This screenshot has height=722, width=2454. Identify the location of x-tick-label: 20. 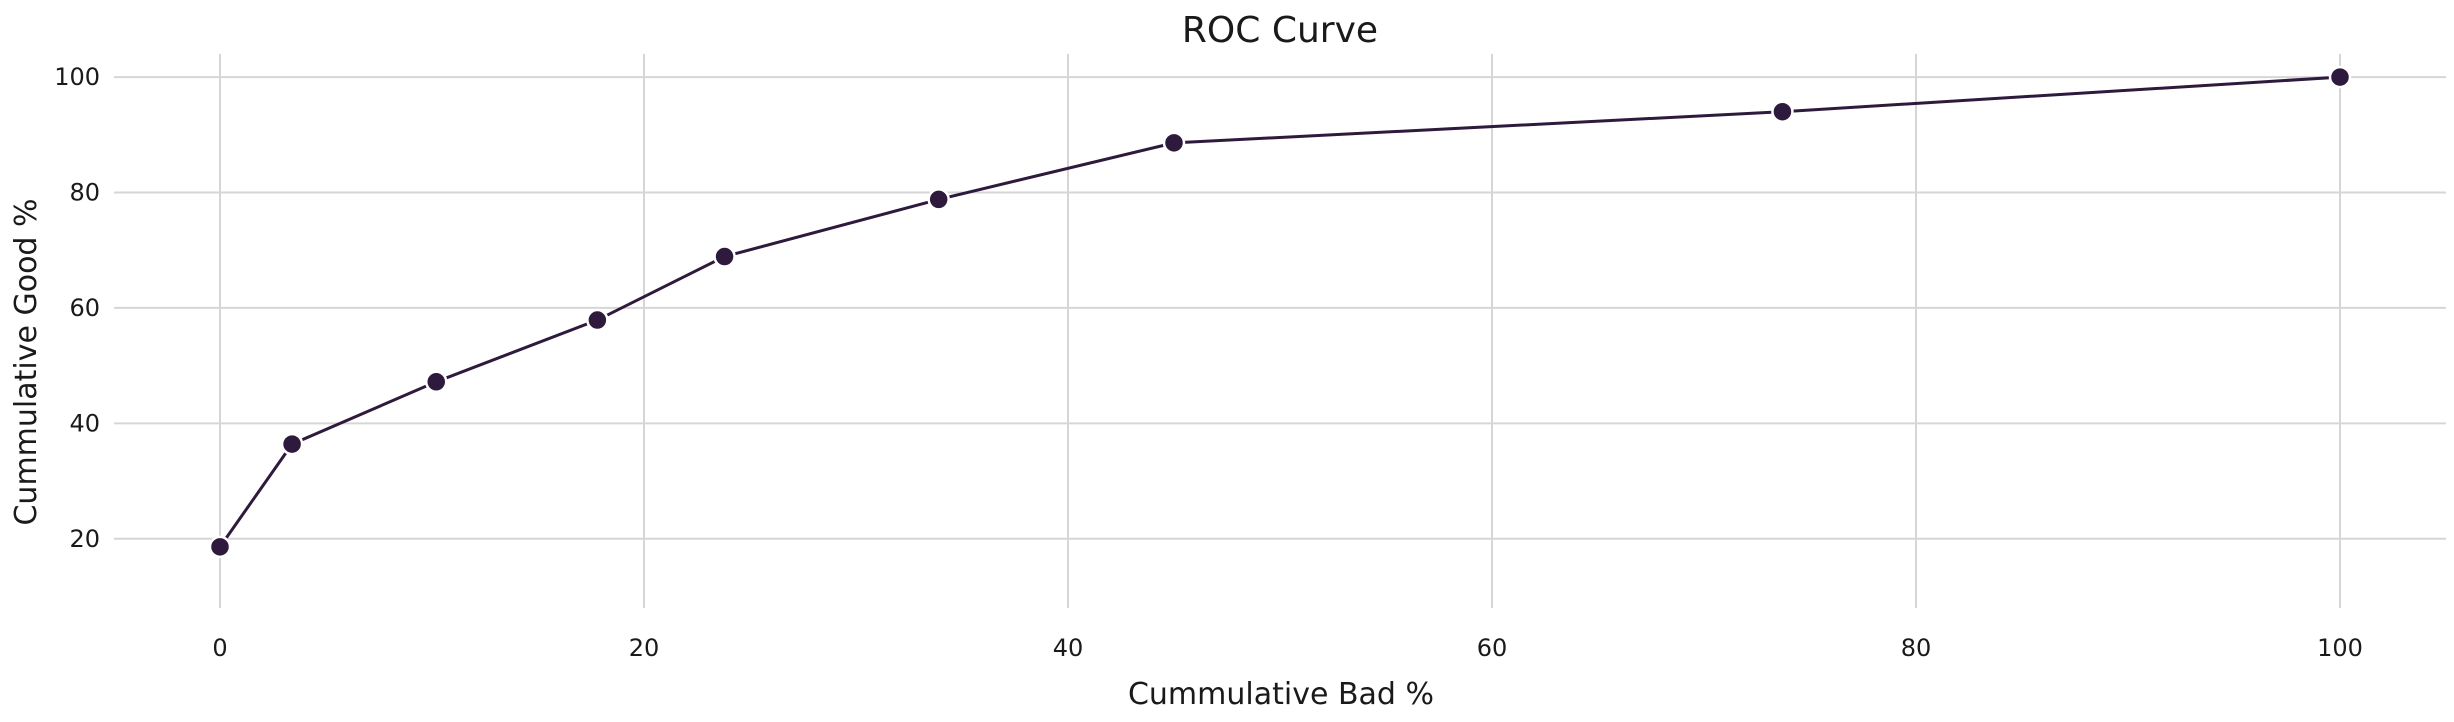
(644, 648).